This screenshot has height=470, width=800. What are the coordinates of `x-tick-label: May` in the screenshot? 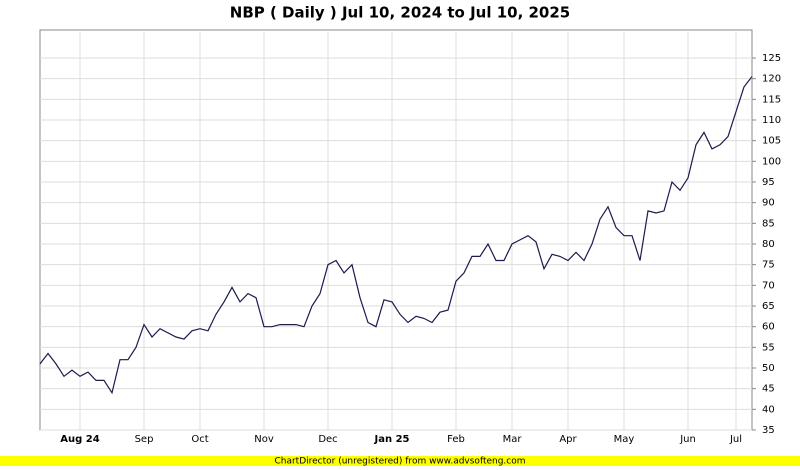 It's located at (624, 439).